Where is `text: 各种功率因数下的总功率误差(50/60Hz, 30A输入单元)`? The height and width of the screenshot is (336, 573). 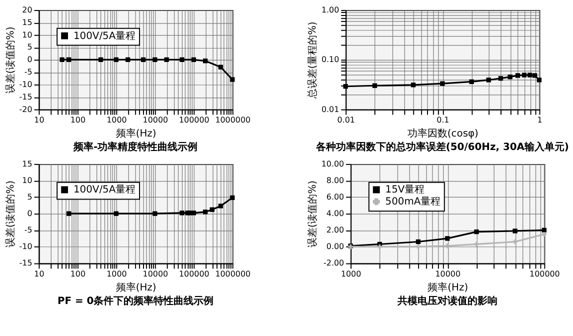 text: 各种功率因数下的总功率误差(50/60Hz, 30A输入单元) is located at coordinates (441, 147).